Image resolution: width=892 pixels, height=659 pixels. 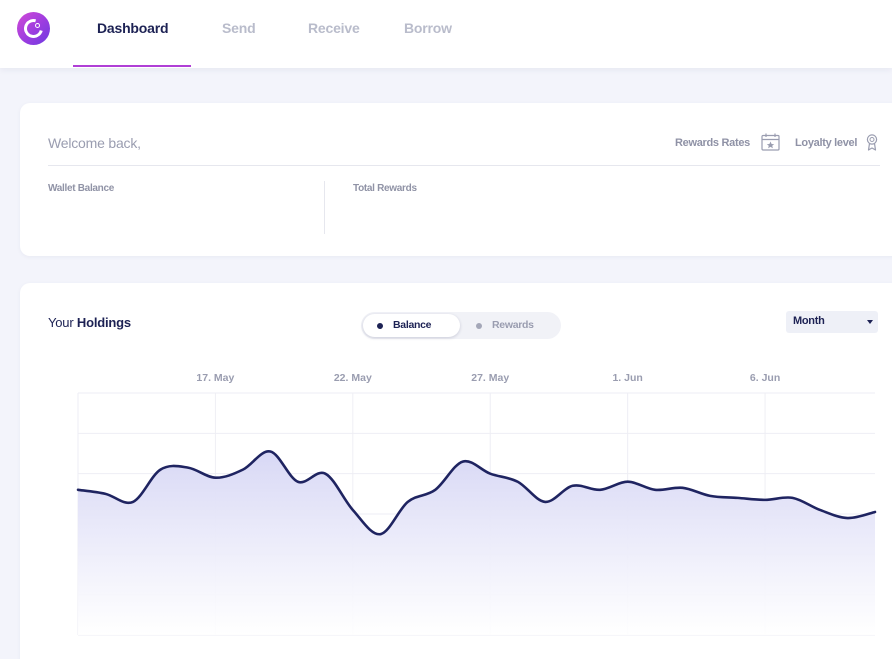 What do you see at coordinates (809, 321) in the screenshot?
I see `period-select-value: Month` at bounding box center [809, 321].